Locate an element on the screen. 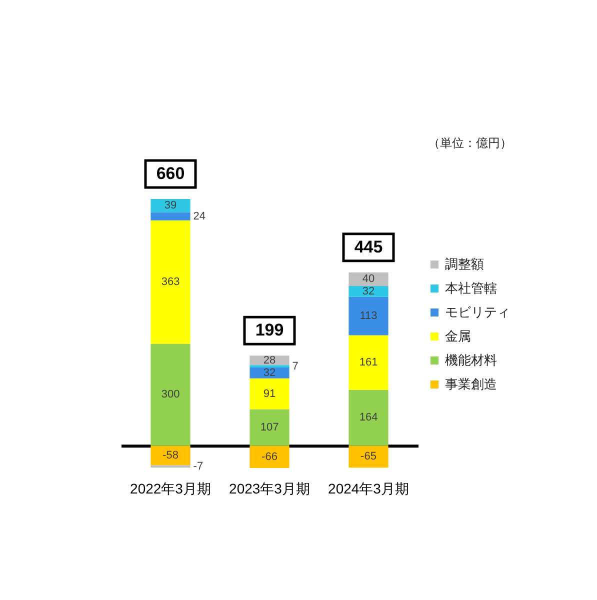 The image size is (597, 600). data-label: 164 is located at coordinates (368, 418).